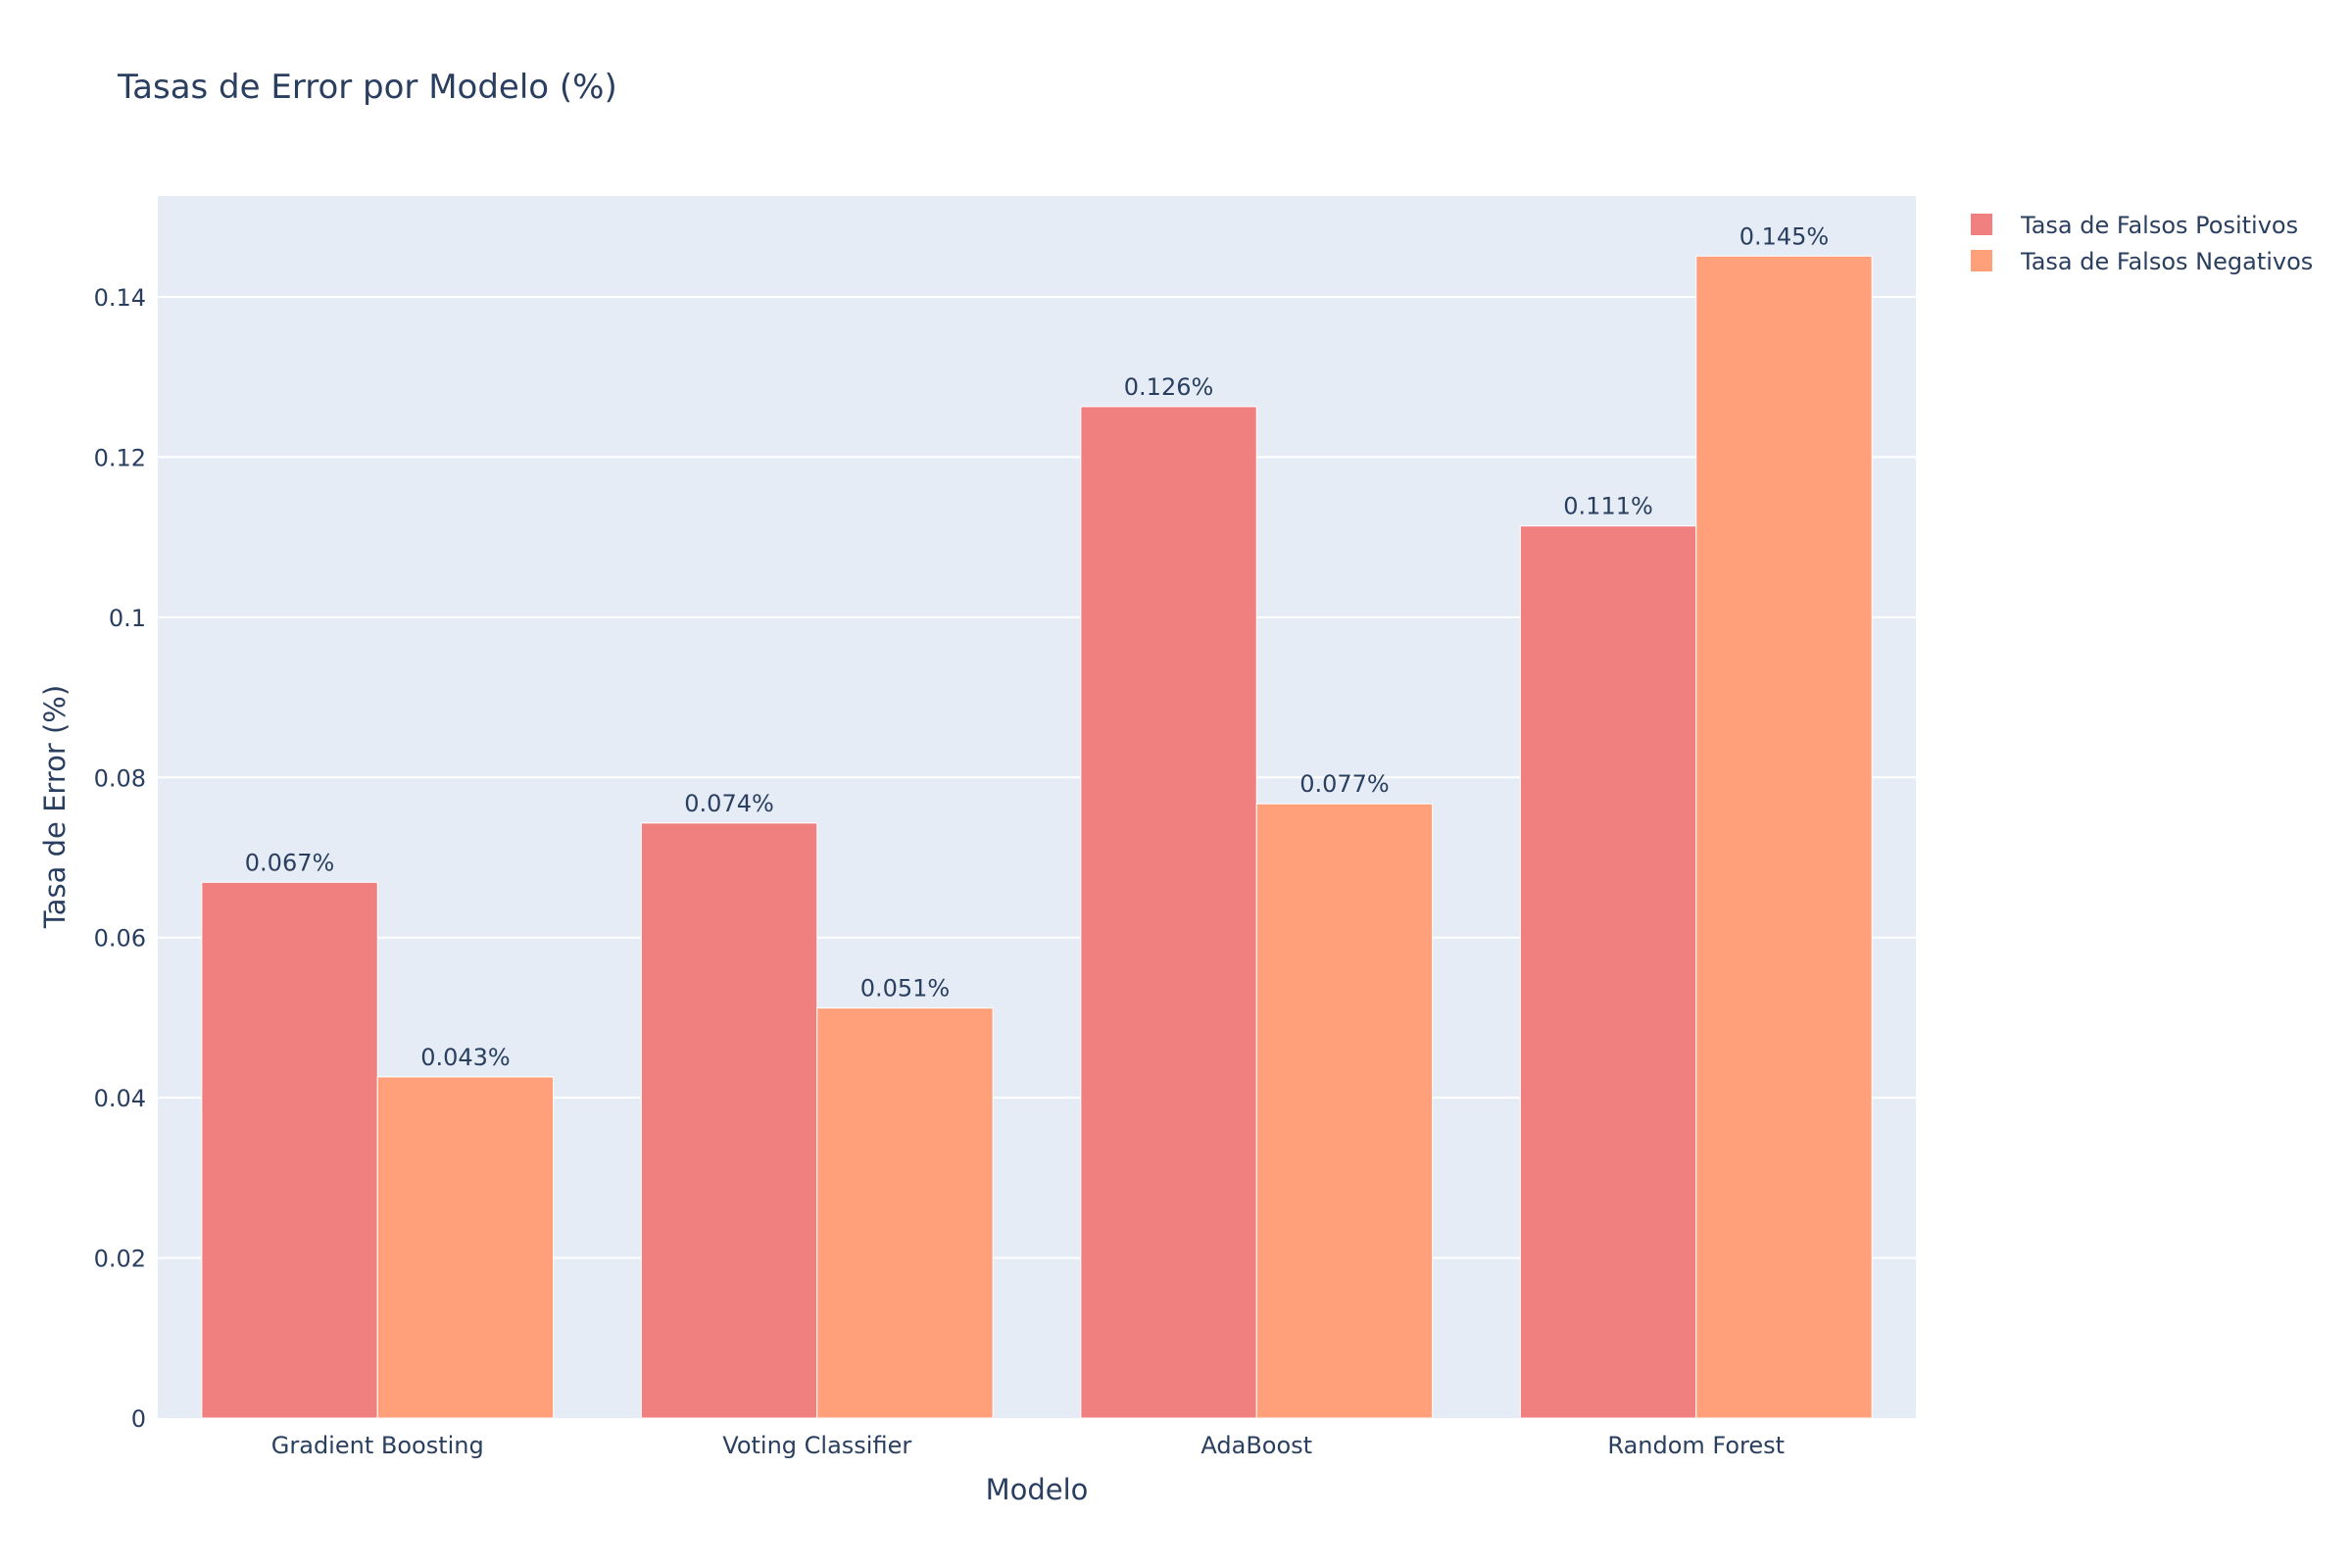 The width and height of the screenshot is (2352, 1568). What do you see at coordinates (729, 803) in the screenshot?
I see `bar-data-label: 0.074%` at bounding box center [729, 803].